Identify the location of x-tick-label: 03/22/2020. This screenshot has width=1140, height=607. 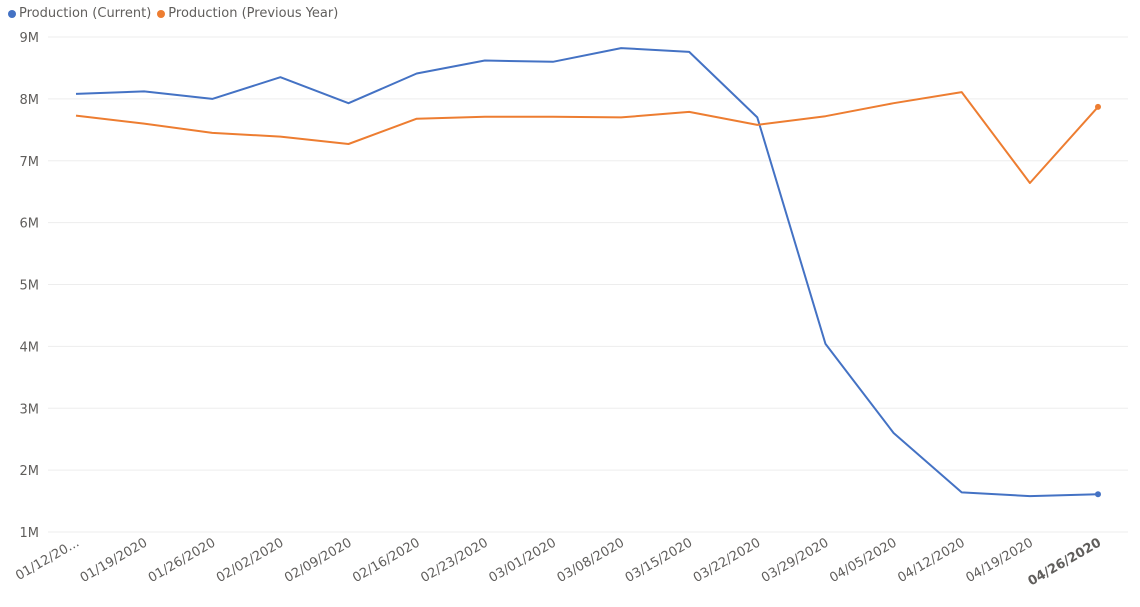
(727, 560).